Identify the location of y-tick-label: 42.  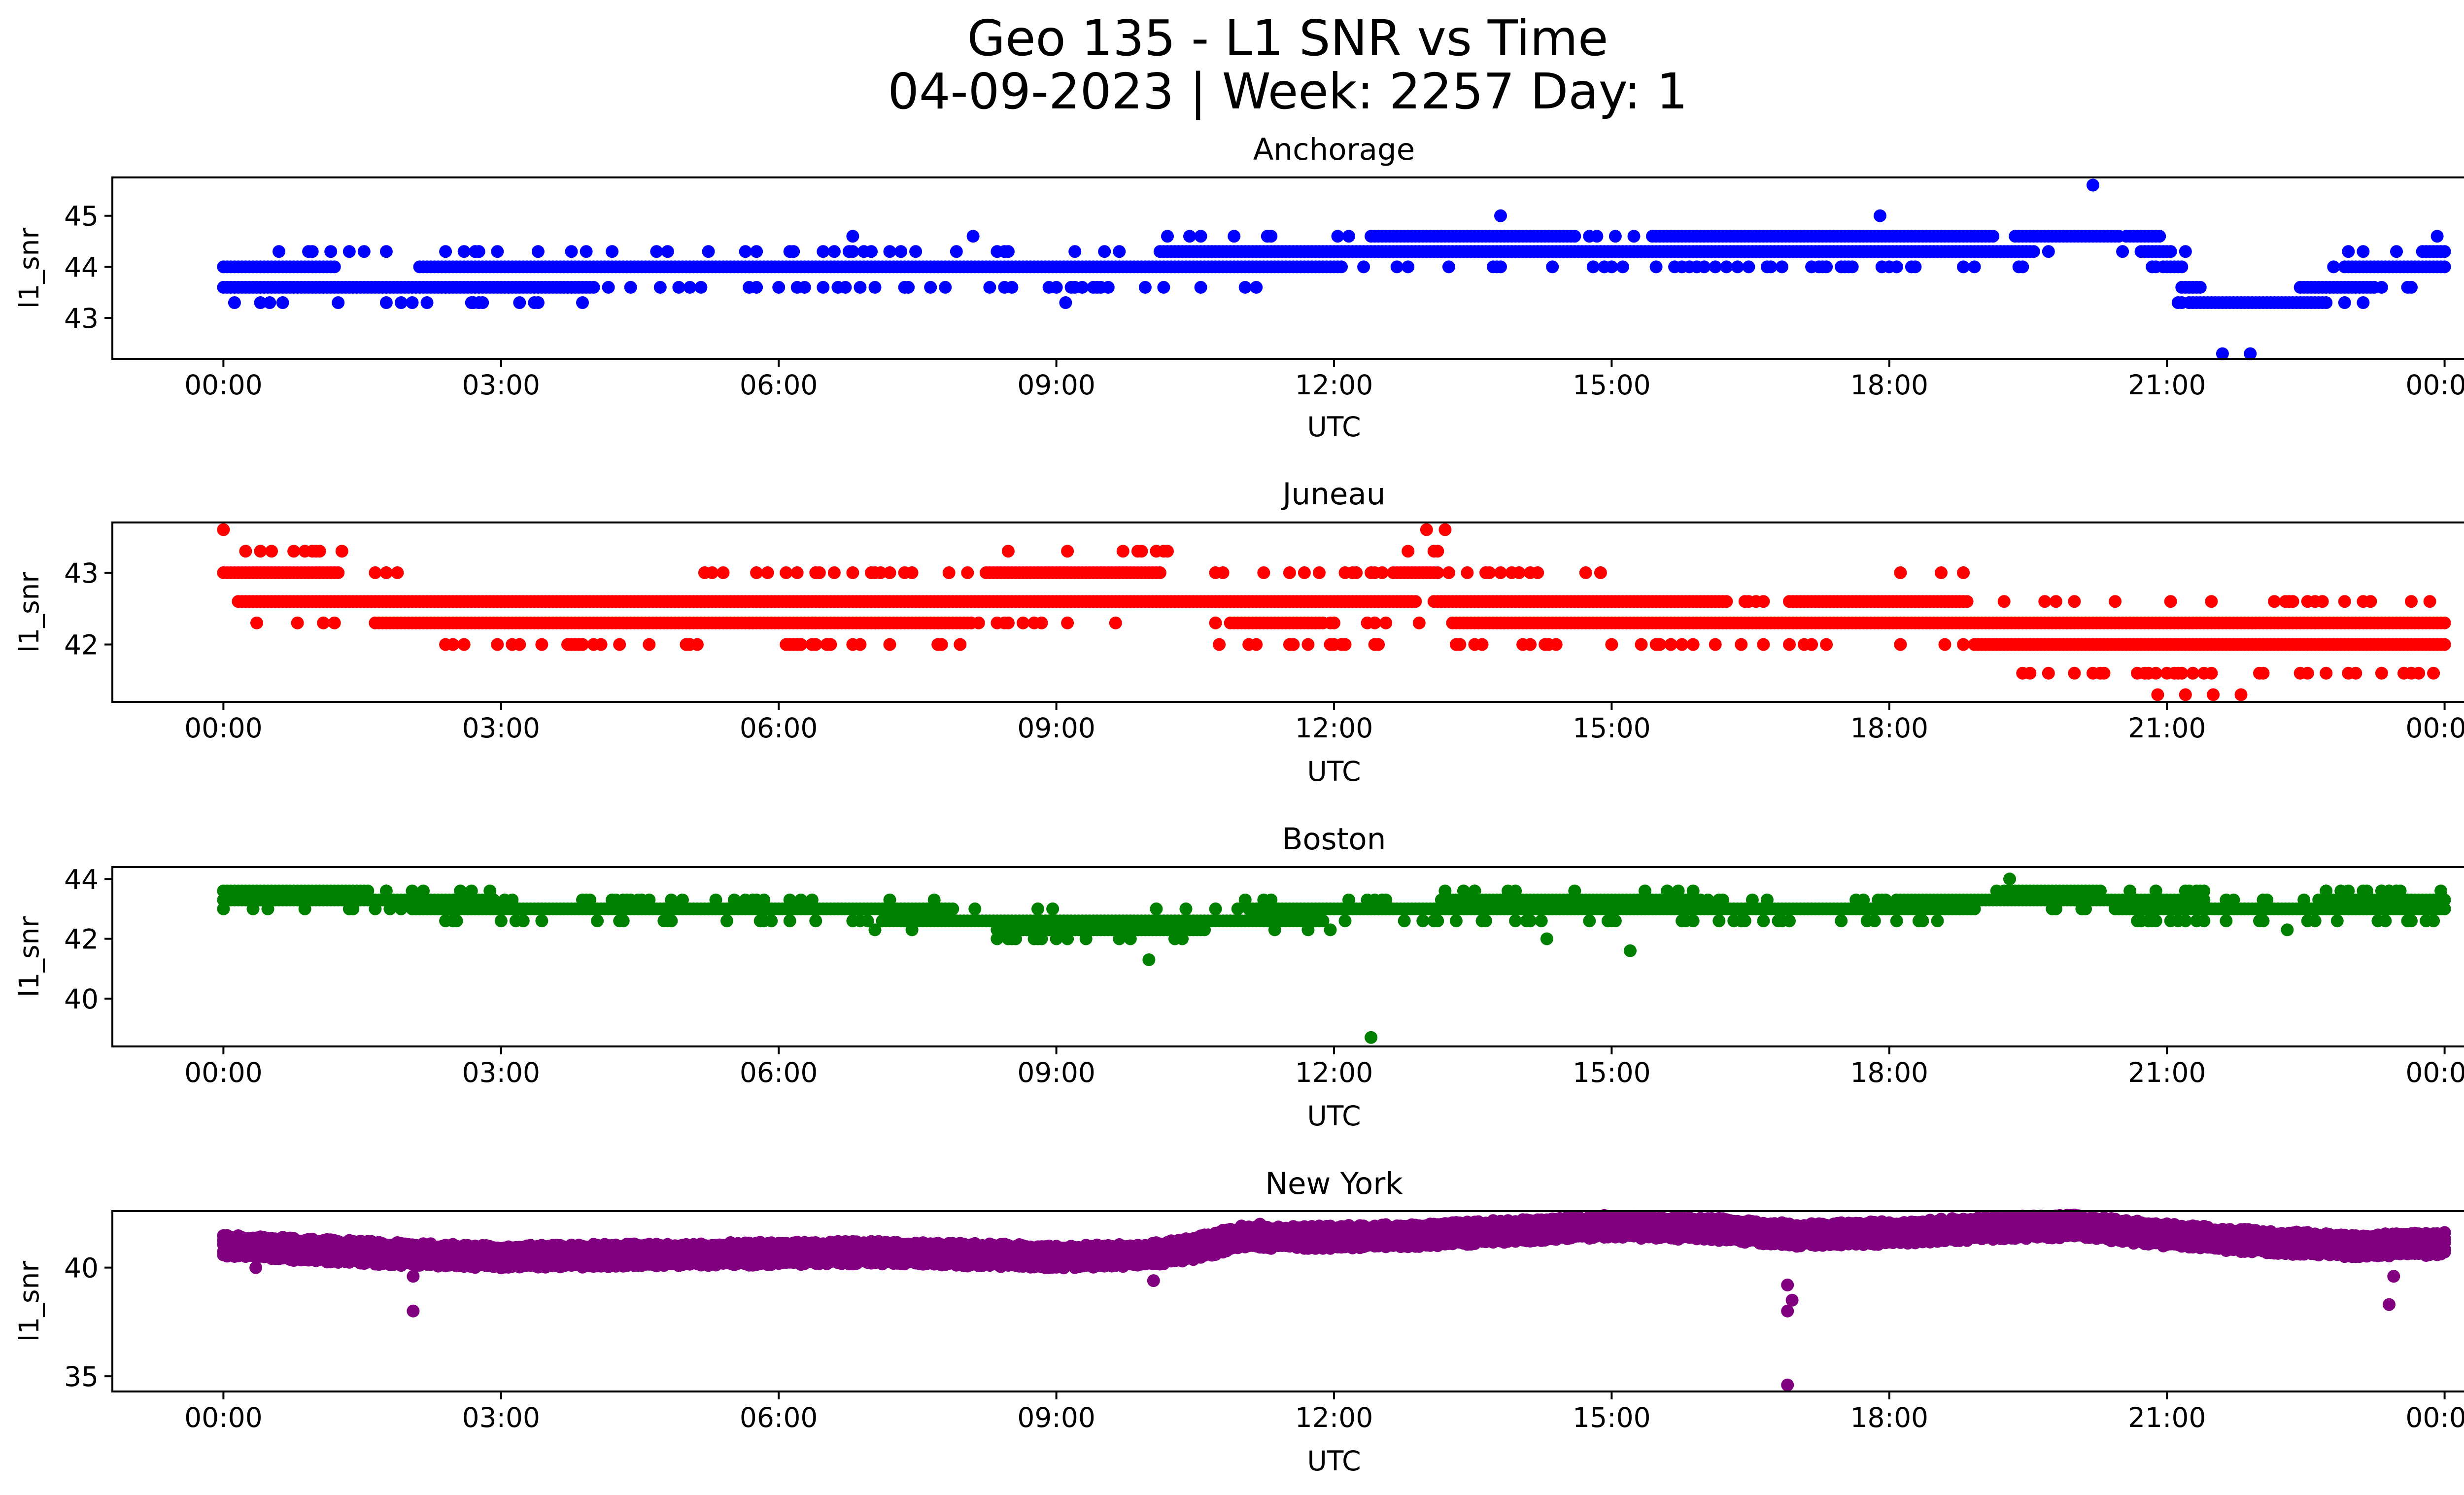
(81, 939).